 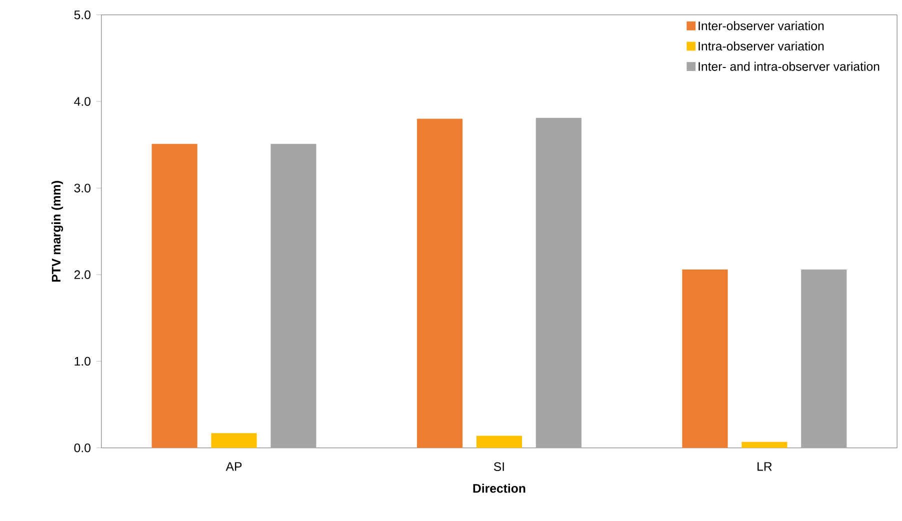 I want to click on y-tick-label: 3.0, so click(x=82, y=188).